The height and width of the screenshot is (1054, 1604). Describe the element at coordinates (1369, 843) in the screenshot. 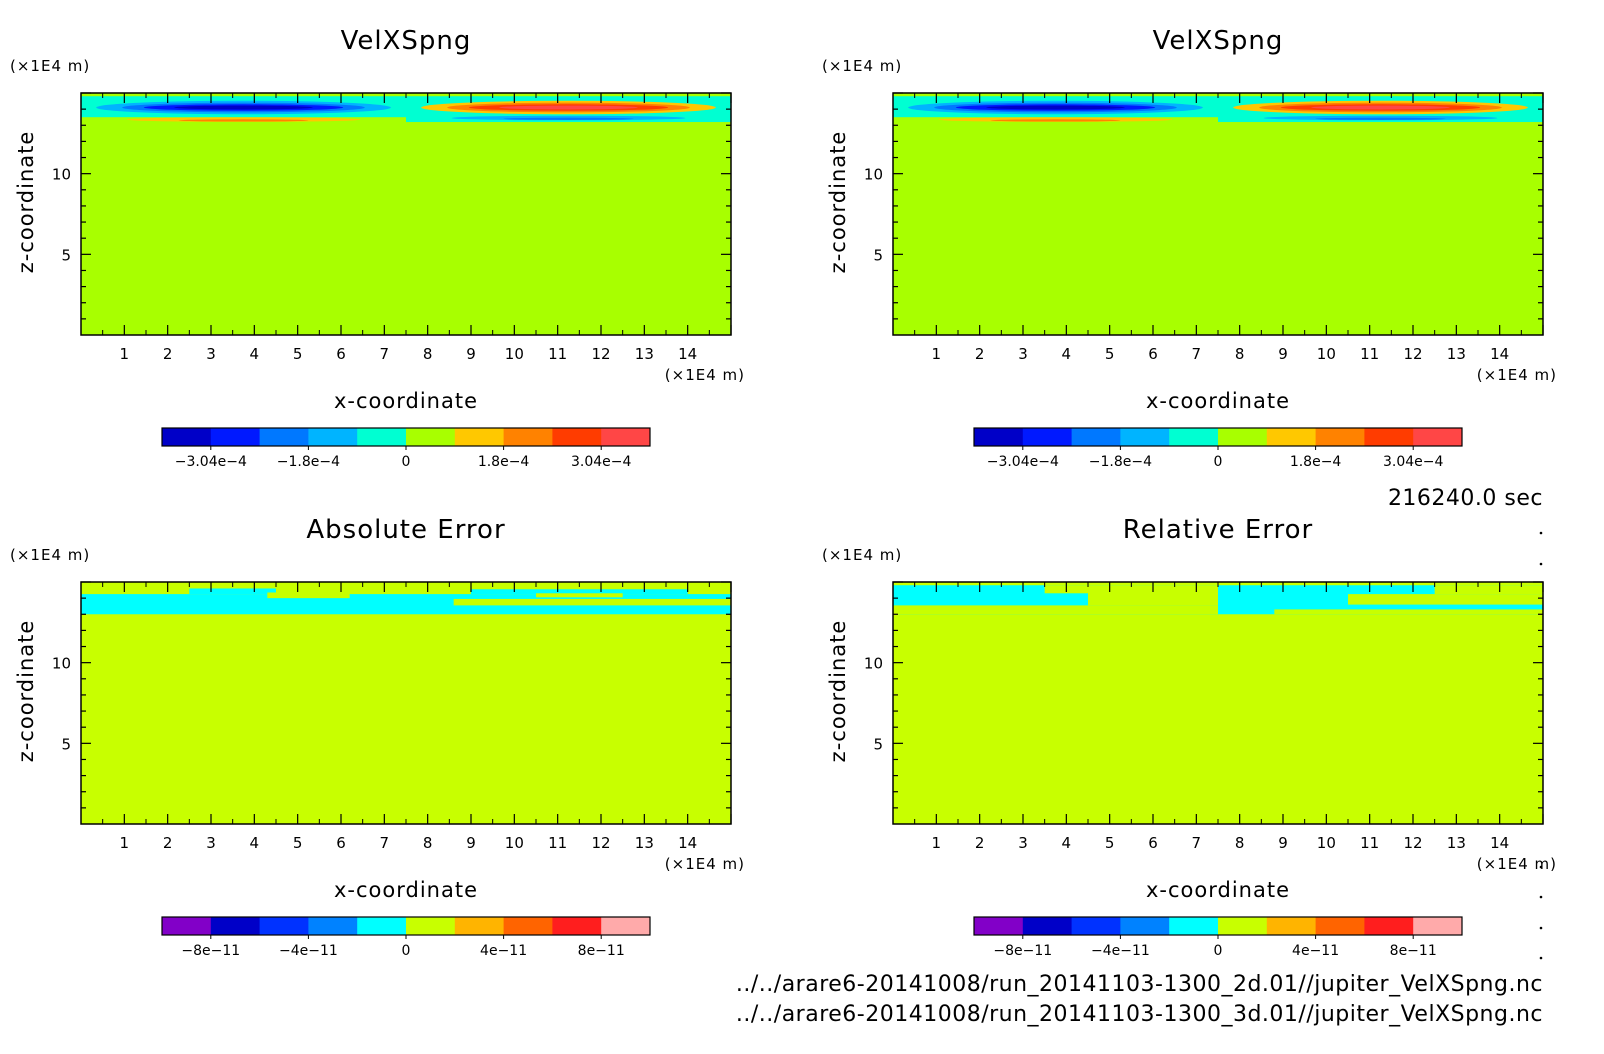

I see `x-tick-label: 11` at that location.